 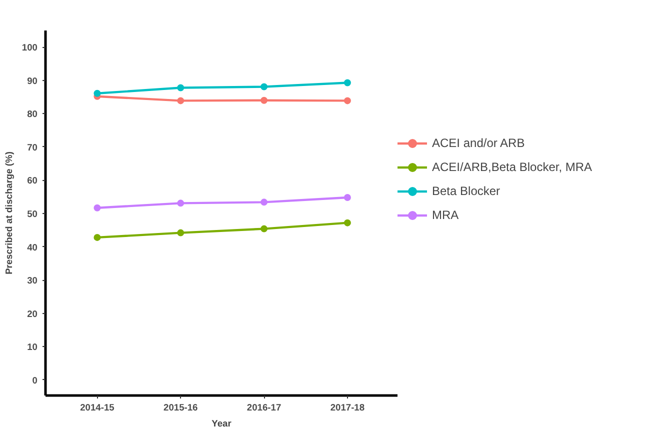 What do you see at coordinates (32, 247) in the screenshot?
I see `y-tick-label: 40` at bounding box center [32, 247].